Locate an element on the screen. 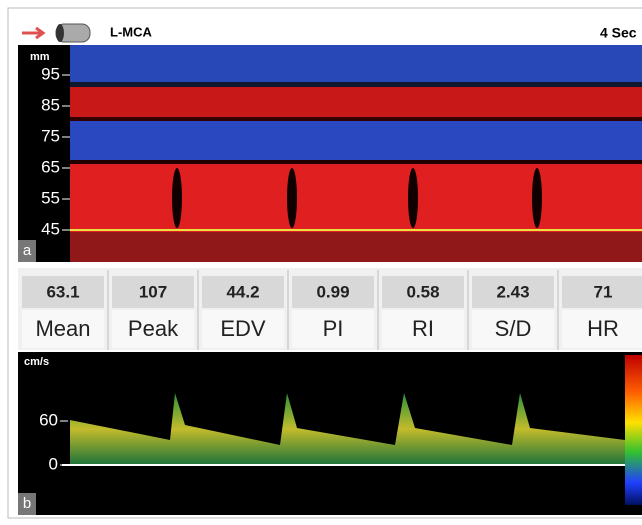 Image resolution: width=642 pixels, height=525 pixels. panel-label: b is located at coordinates (27, 503).